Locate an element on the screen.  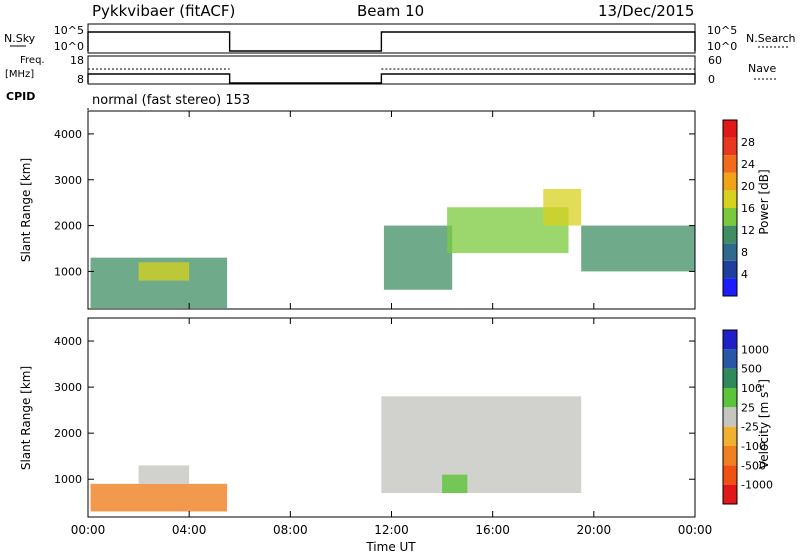
colorbar-label: -500 is located at coordinates (753, 465).